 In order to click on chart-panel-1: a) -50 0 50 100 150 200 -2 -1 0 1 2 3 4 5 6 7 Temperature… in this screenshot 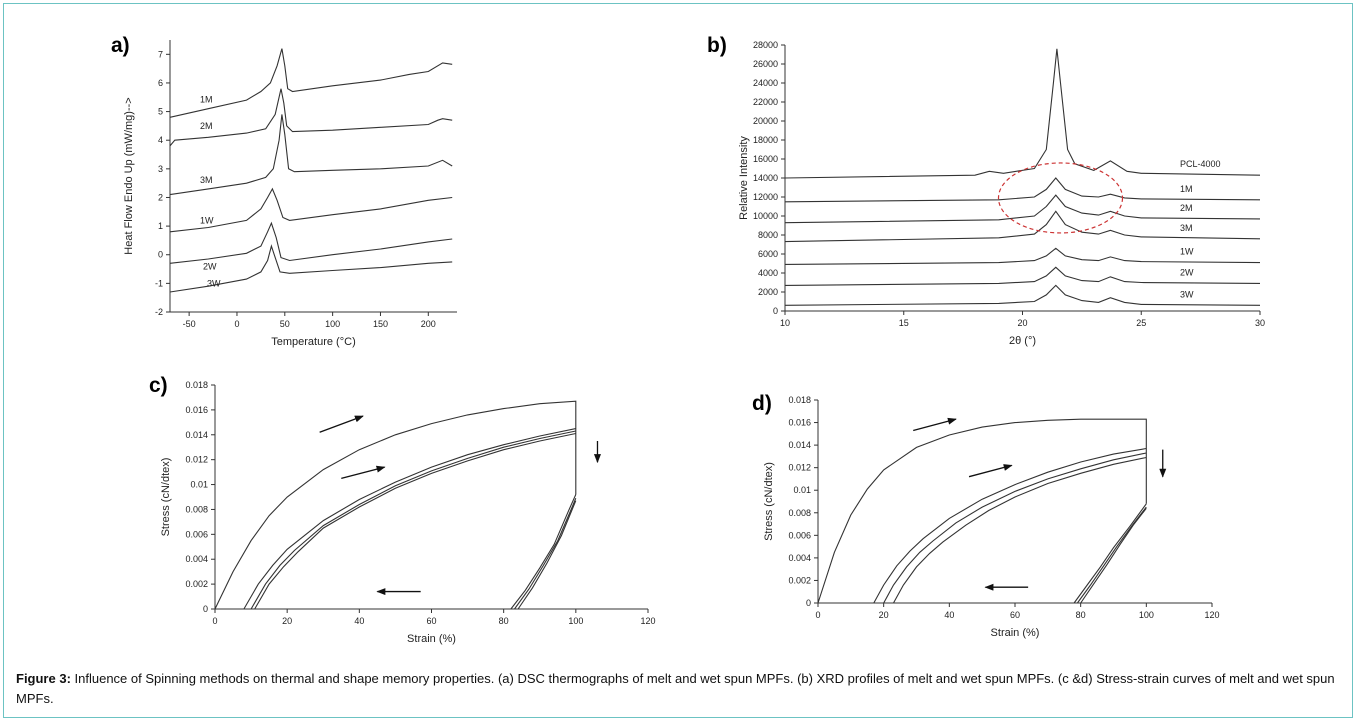, I will do `click(284, 191)`.